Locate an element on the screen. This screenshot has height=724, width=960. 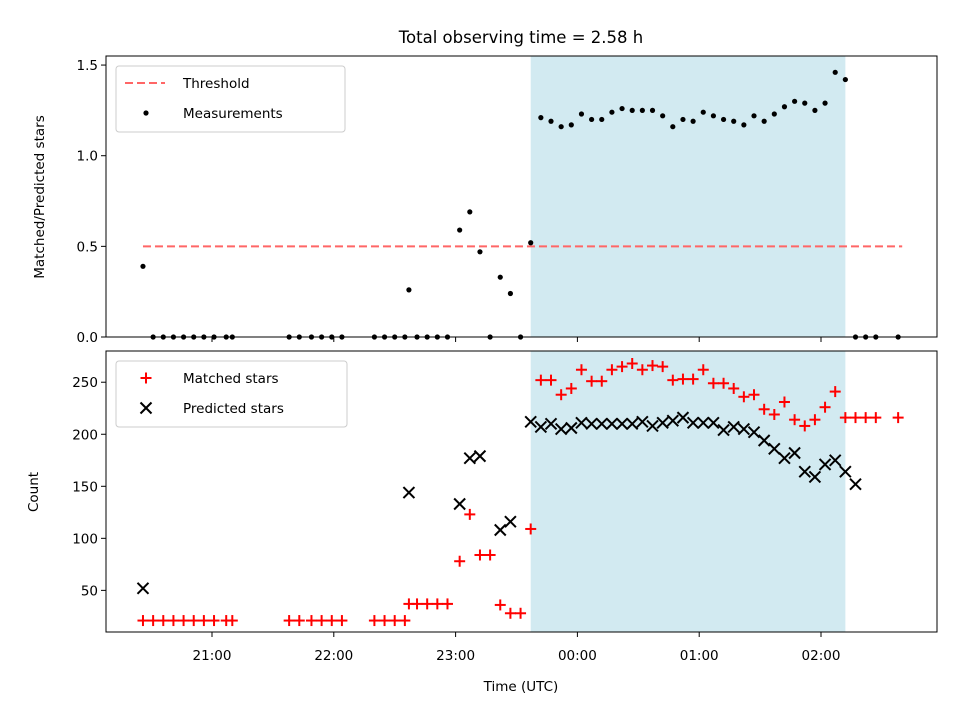
legend-box is located at coordinates (230, 99).